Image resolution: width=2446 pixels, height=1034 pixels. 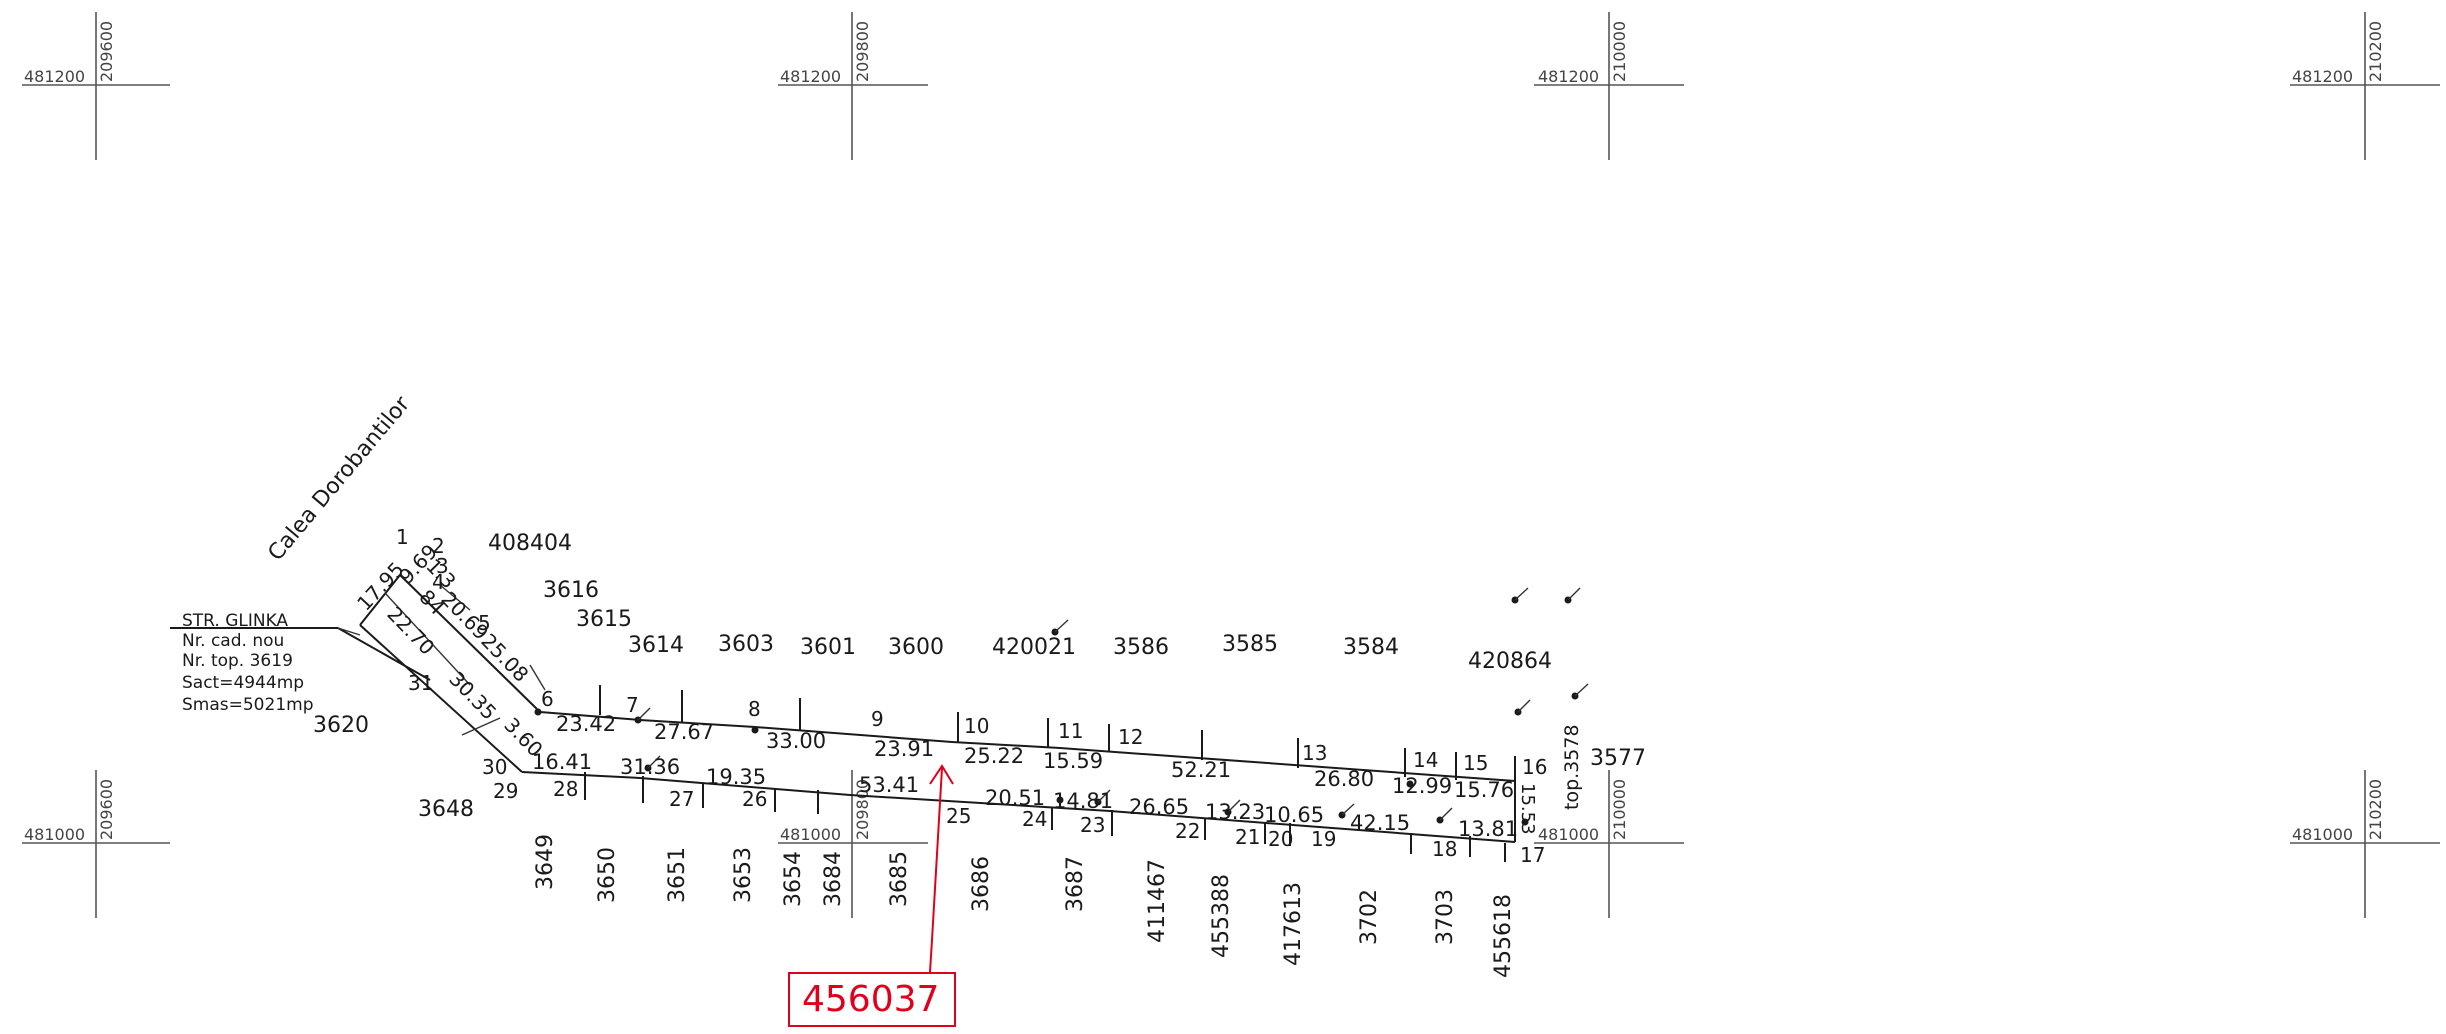 What do you see at coordinates (1070, 731) in the screenshot?
I see `point-number: 11` at bounding box center [1070, 731].